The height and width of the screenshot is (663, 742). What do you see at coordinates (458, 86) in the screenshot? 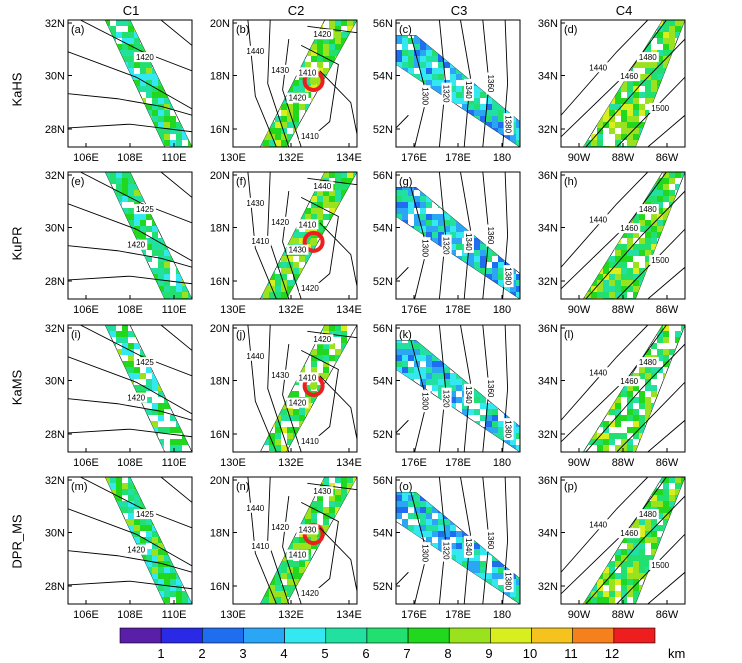
I see `echo-top-field` at bounding box center [458, 86].